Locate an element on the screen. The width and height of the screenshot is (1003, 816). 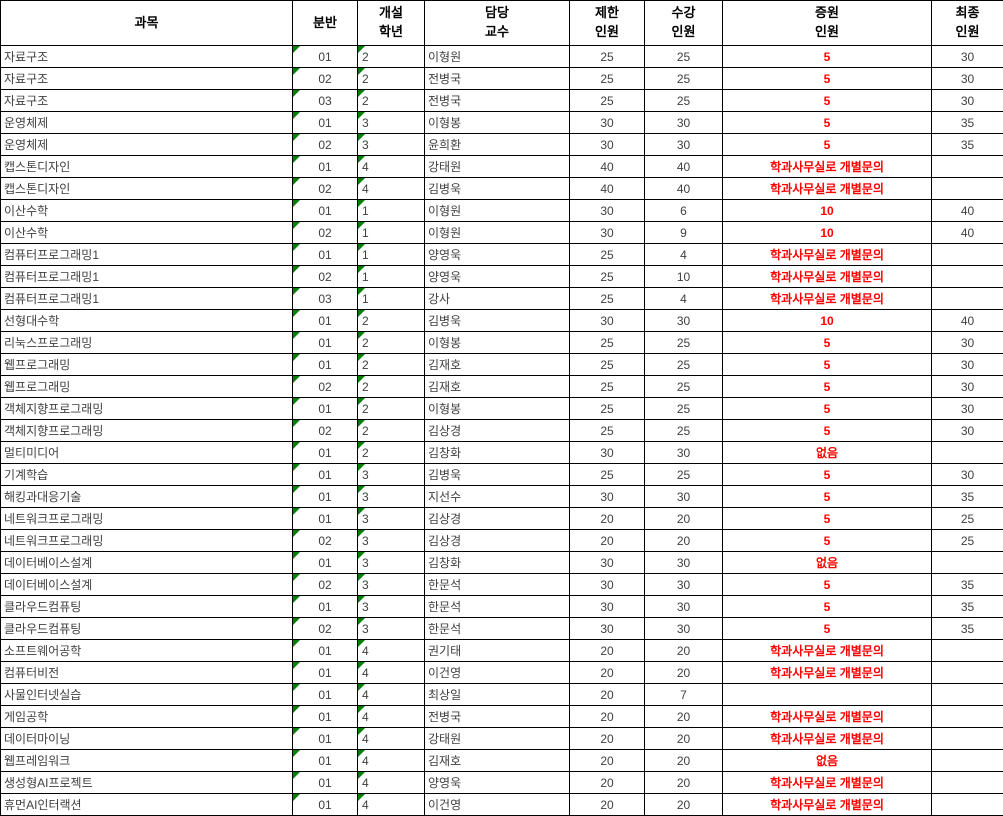
cell-subject: 사물인터넷실습 is located at coordinates (147, 695).